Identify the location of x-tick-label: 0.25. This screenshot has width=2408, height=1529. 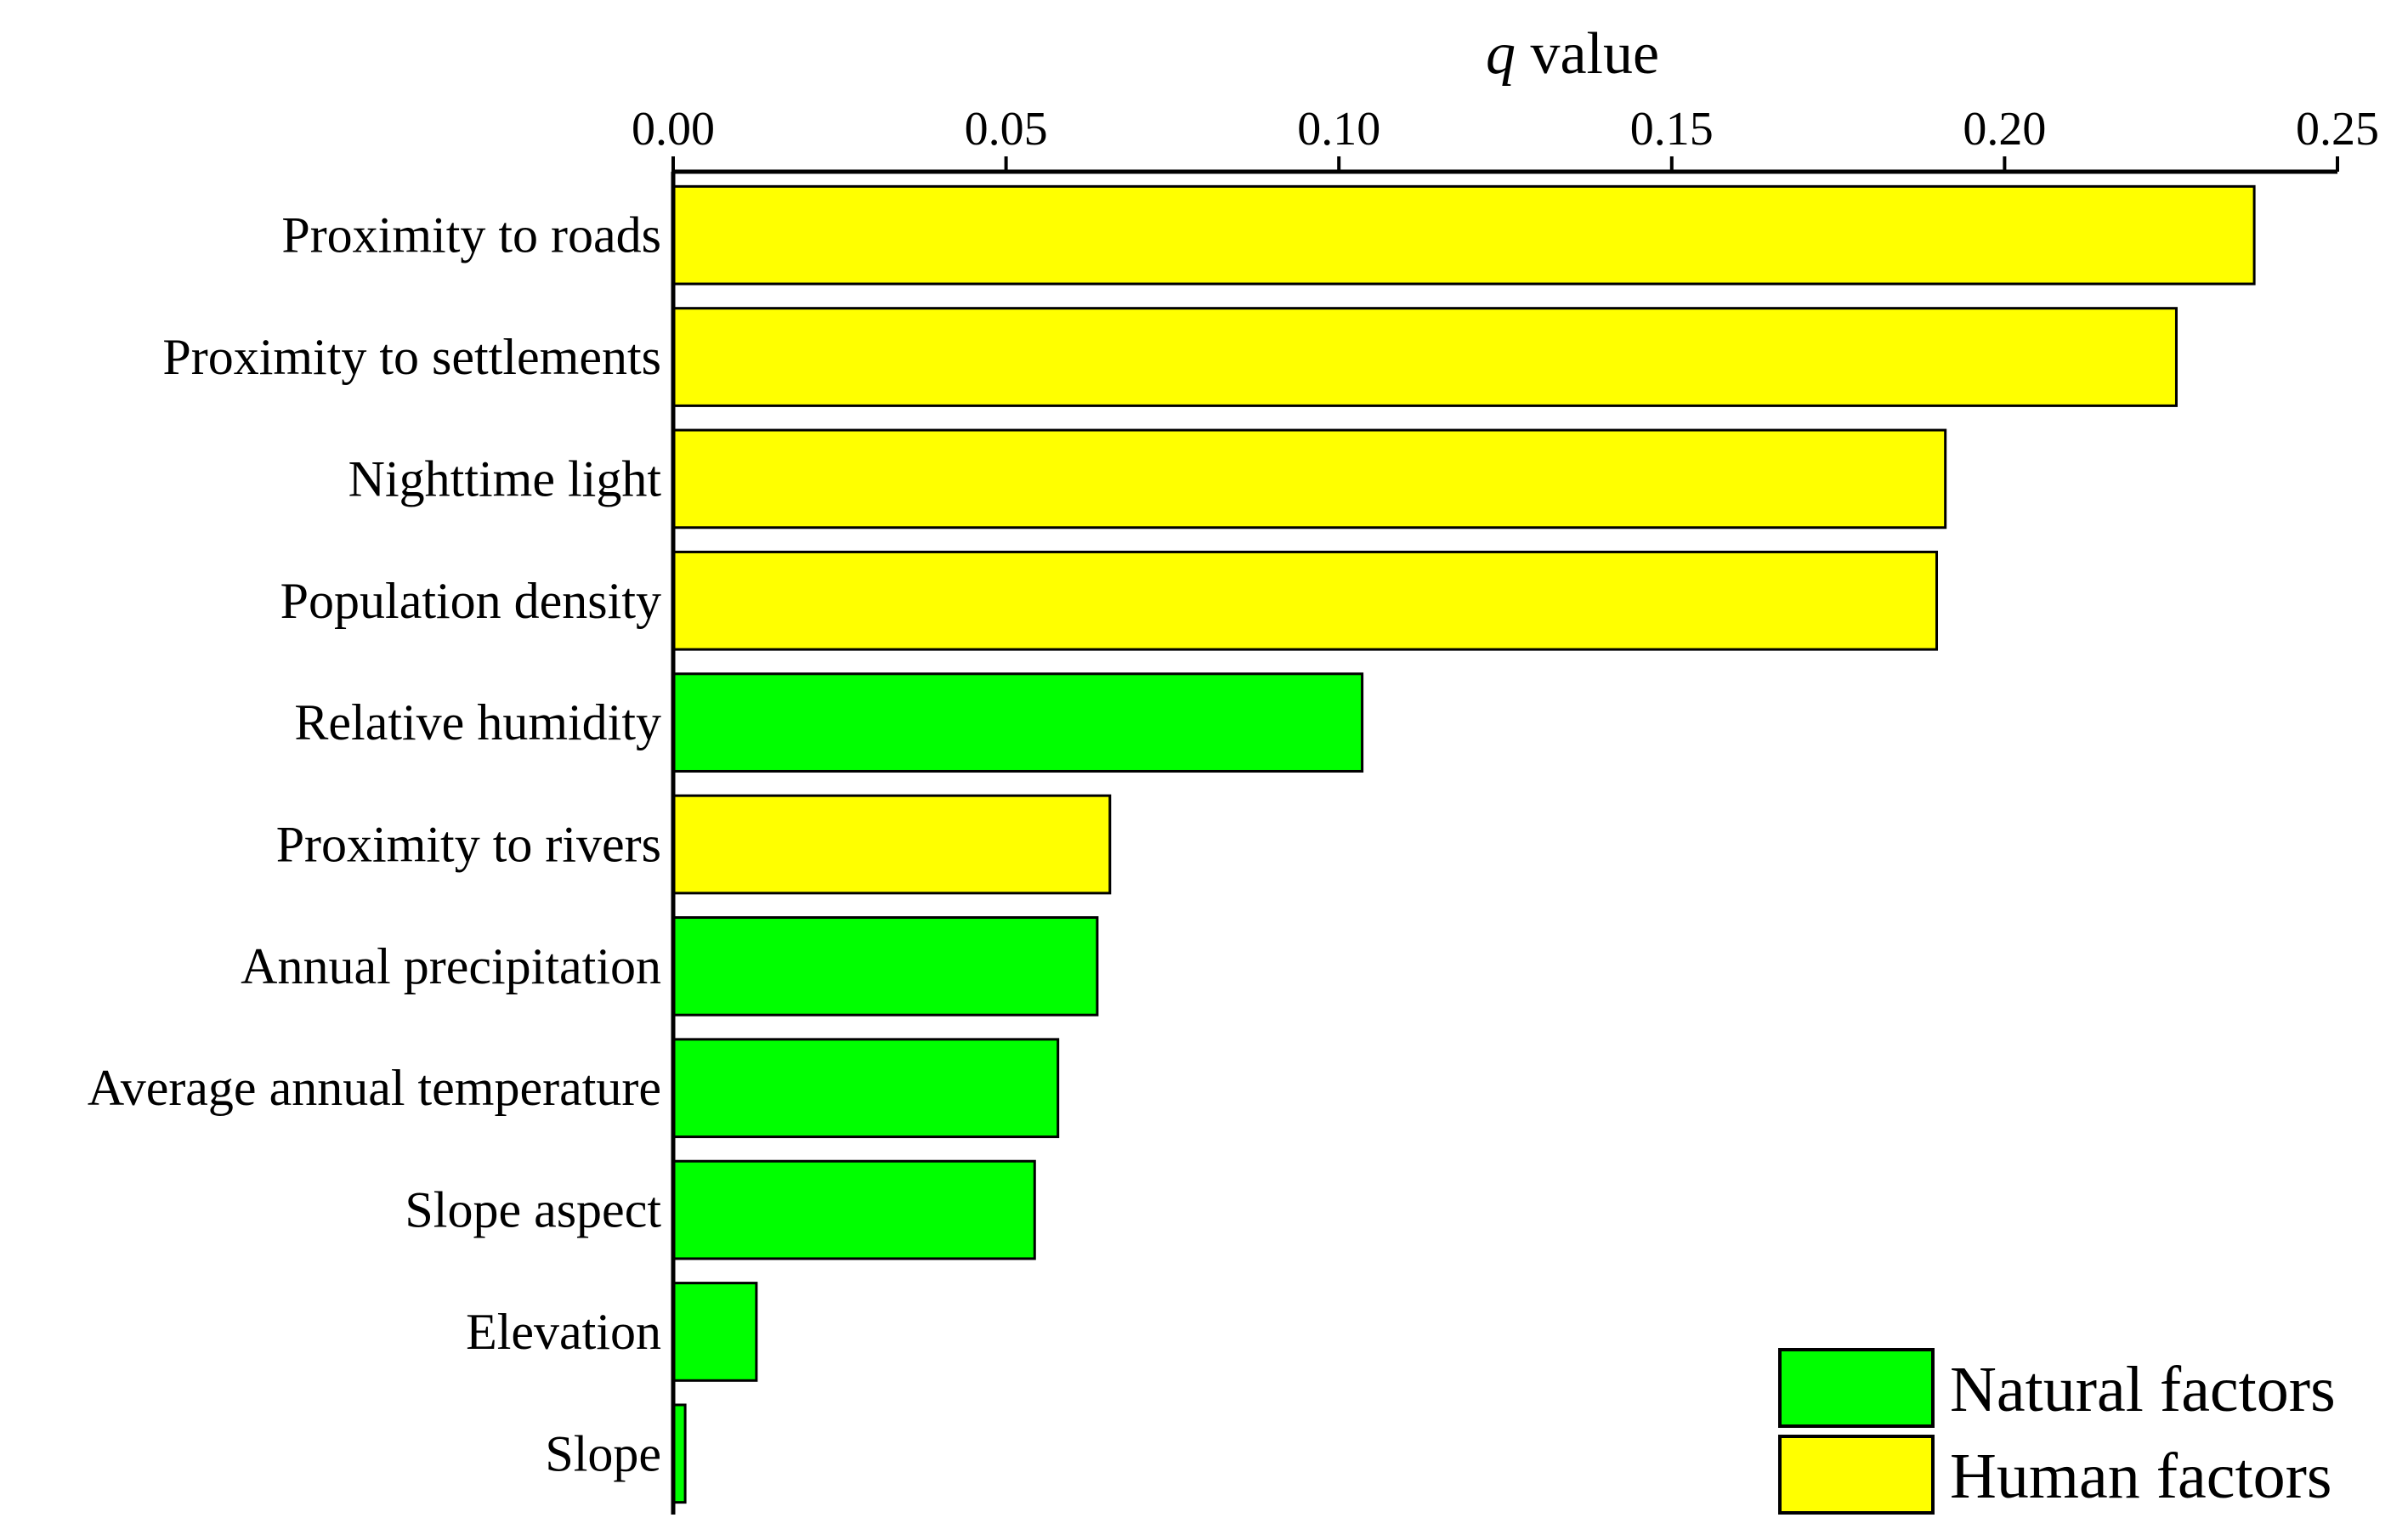
(2337, 129).